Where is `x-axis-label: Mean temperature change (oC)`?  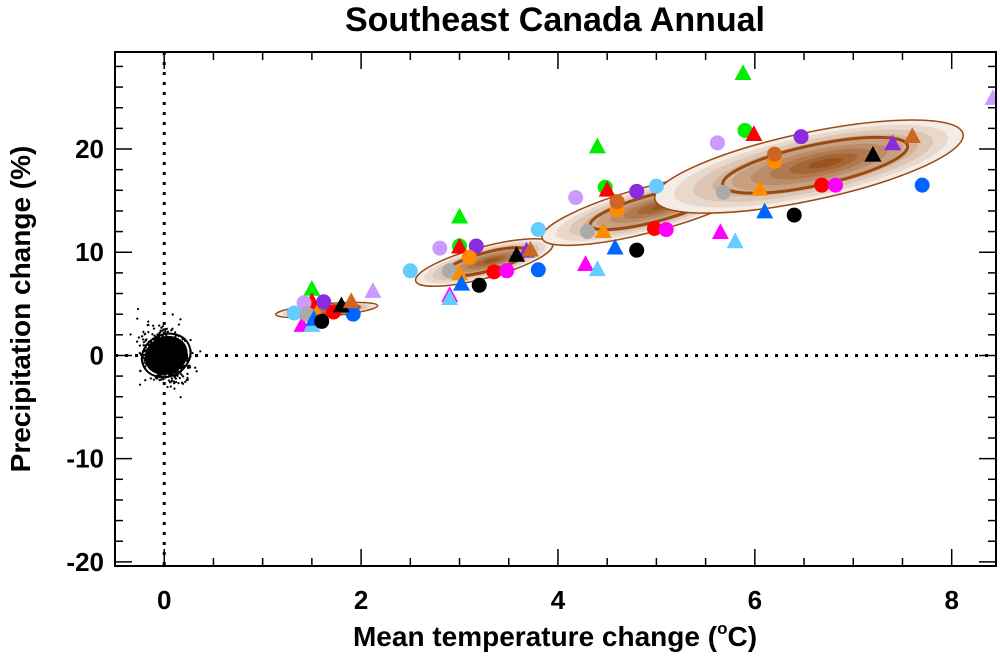
x-axis-label: Mean temperature change (oC) is located at coordinates (555, 635).